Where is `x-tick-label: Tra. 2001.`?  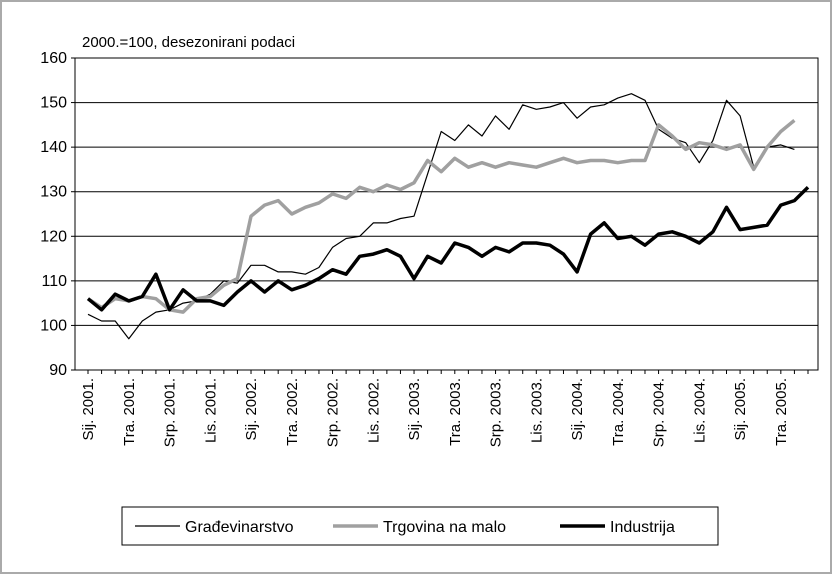 x-tick-label: Tra. 2001. is located at coordinates (129, 412).